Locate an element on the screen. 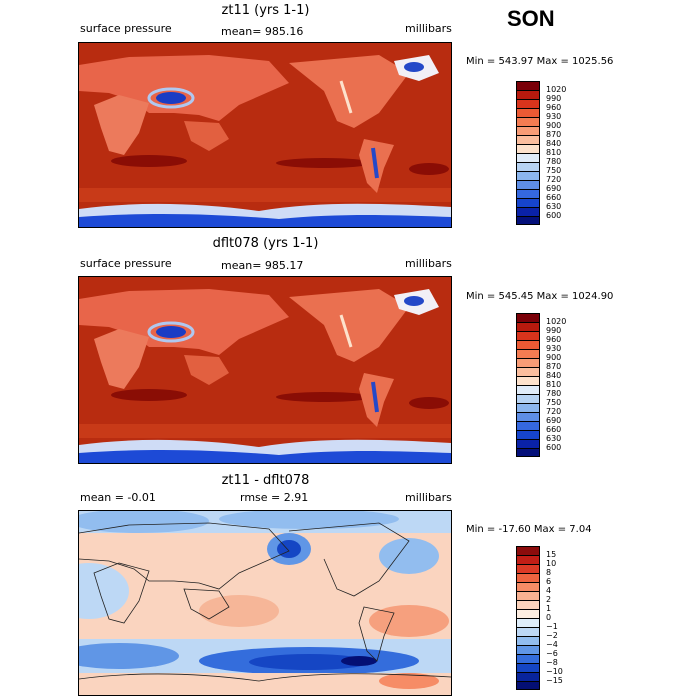 Image resolution: width=700 pixels, height=700 pixels. colorbar-label: 1 is located at coordinates (549, 608).